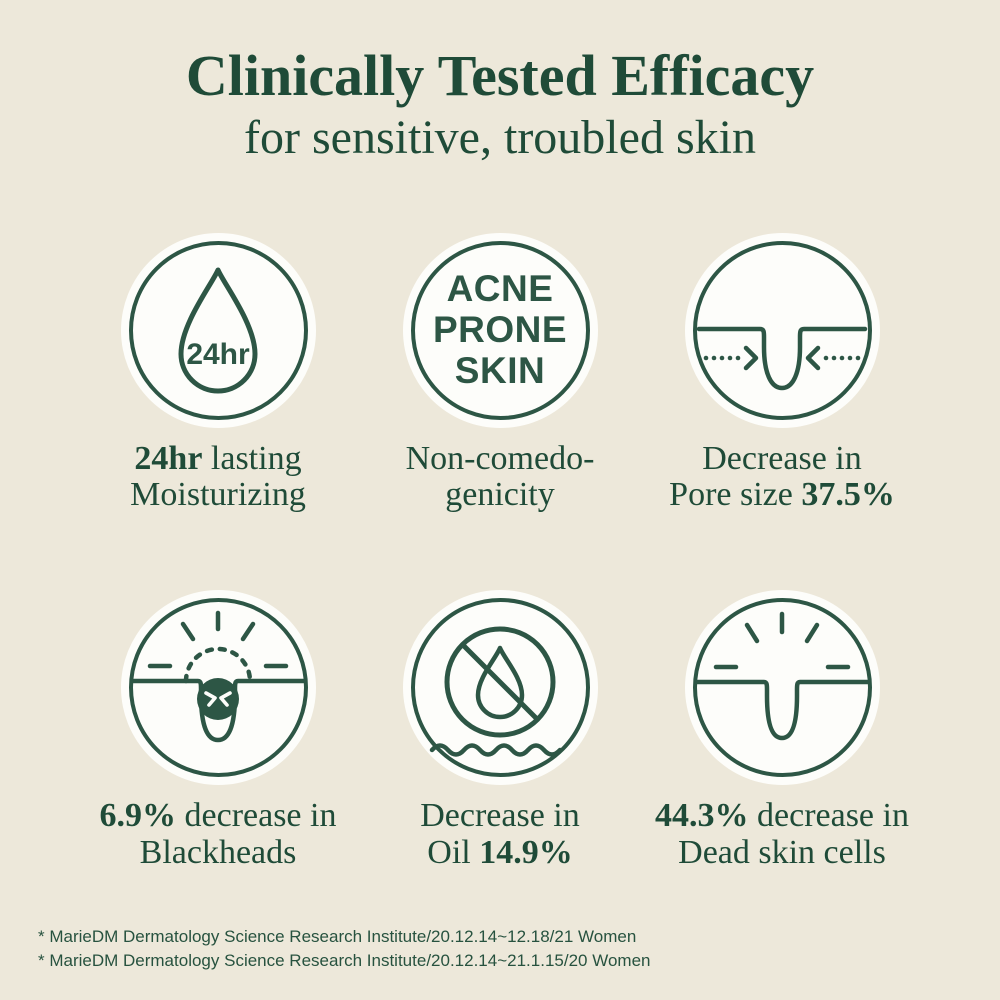 The image size is (1000, 1000). I want to click on badge-line: PRONE, so click(500, 329).